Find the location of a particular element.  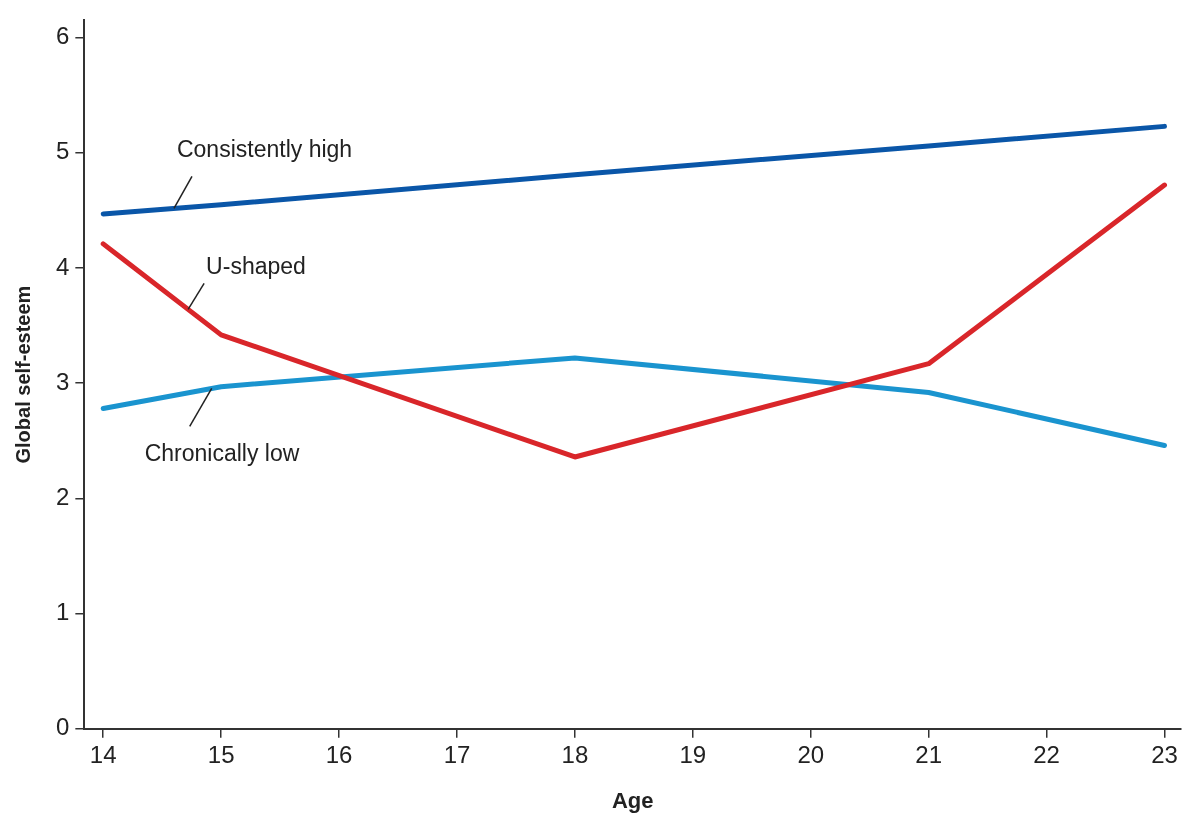

x-tick-label: 22 is located at coordinates (1046, 754).